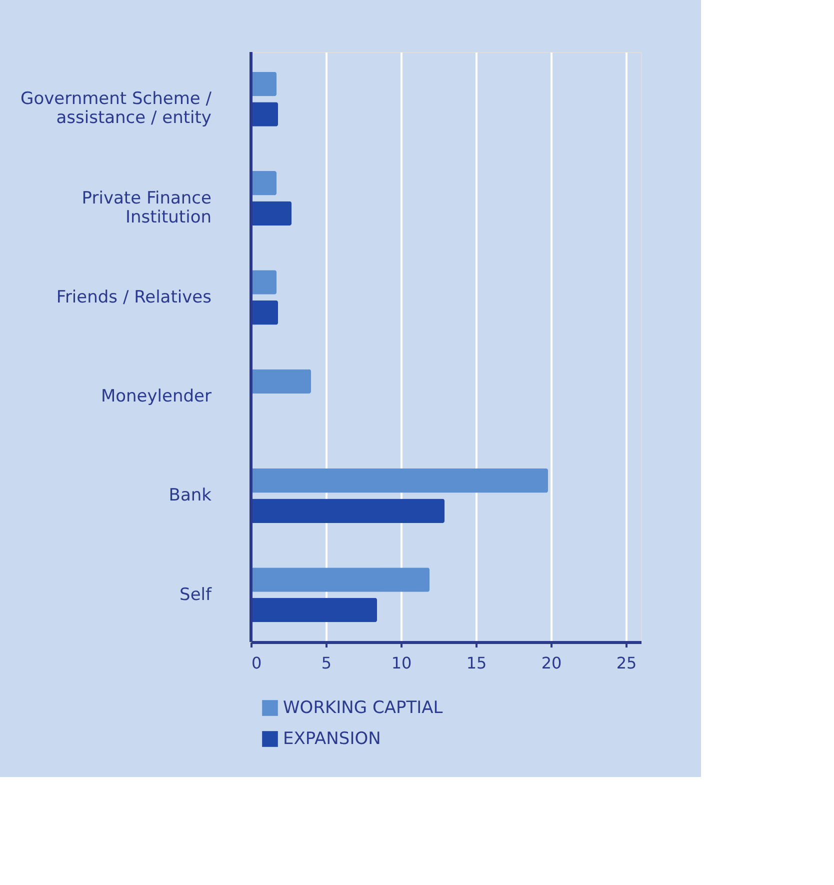  What do you see at coordinates (156, 396) in the screenshot?
I see `y-tick-label: Moneylender` at bounding box center [156, 396].